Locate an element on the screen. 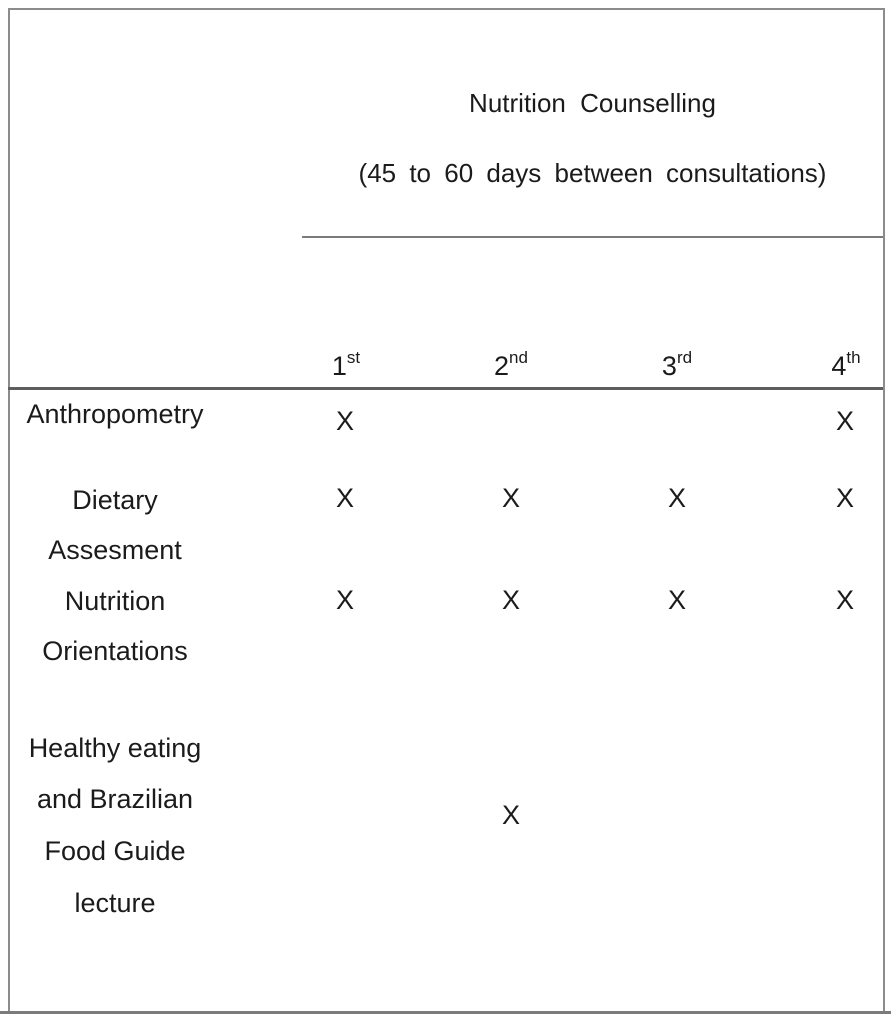  row-label-healthy-eating: Healthy eating is located at coordinates (115, 748).